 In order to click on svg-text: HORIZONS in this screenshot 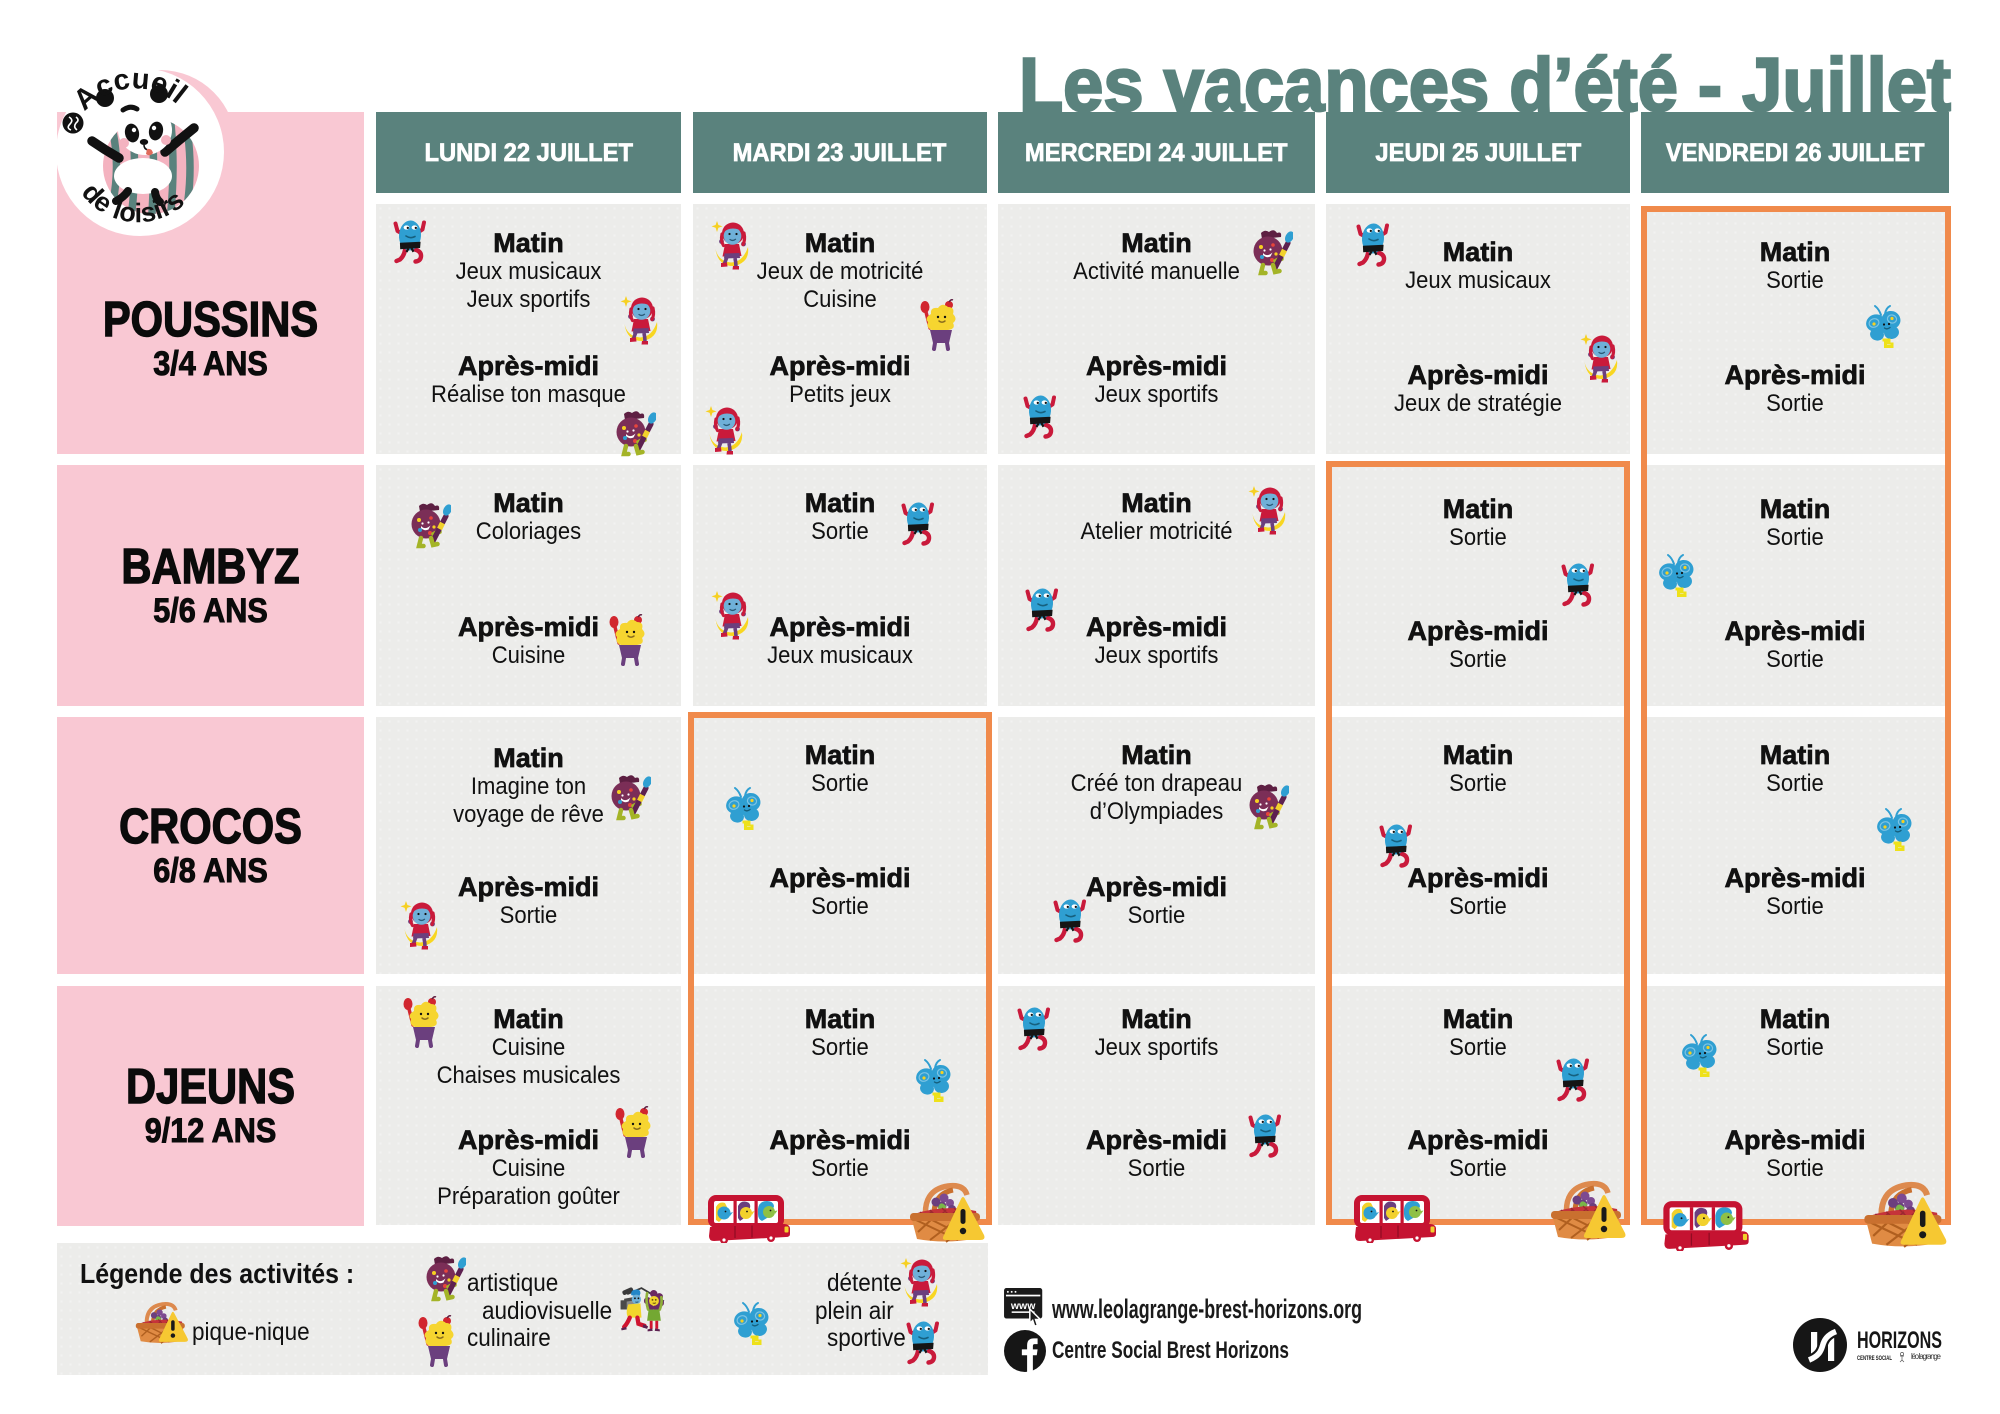, I will do `click(1899, 1340)`.